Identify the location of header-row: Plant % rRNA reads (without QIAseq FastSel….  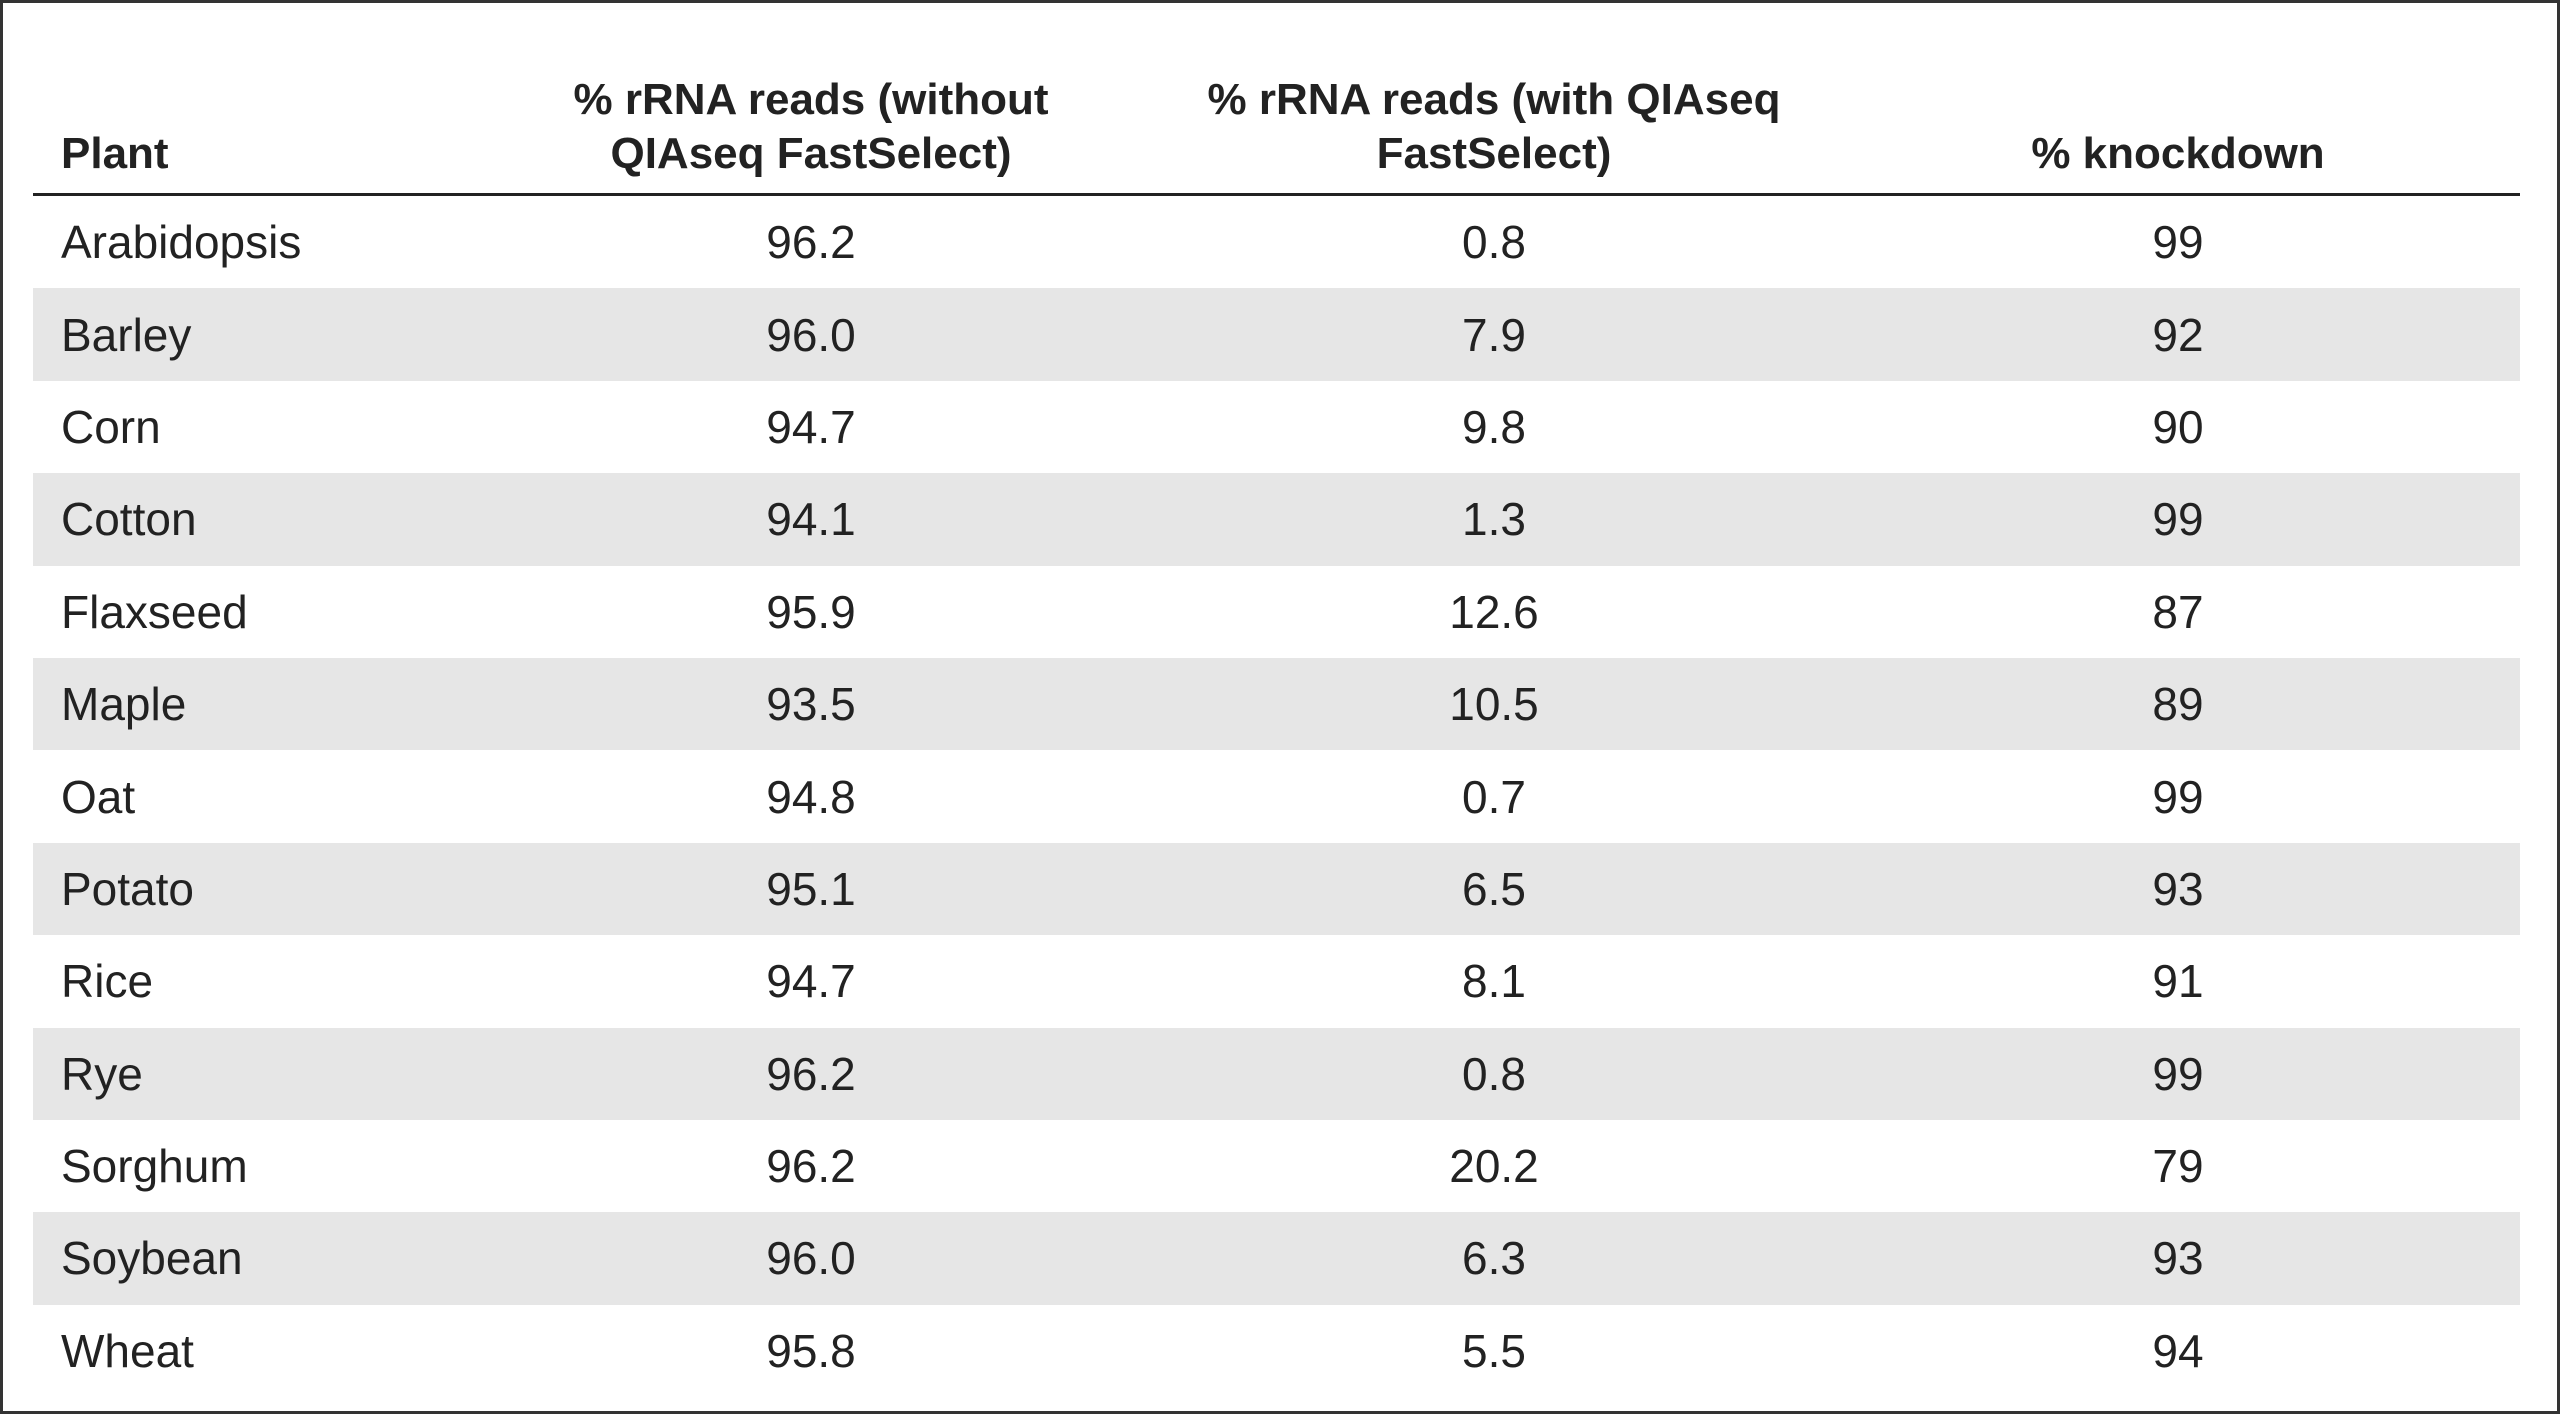
(1276, 99).